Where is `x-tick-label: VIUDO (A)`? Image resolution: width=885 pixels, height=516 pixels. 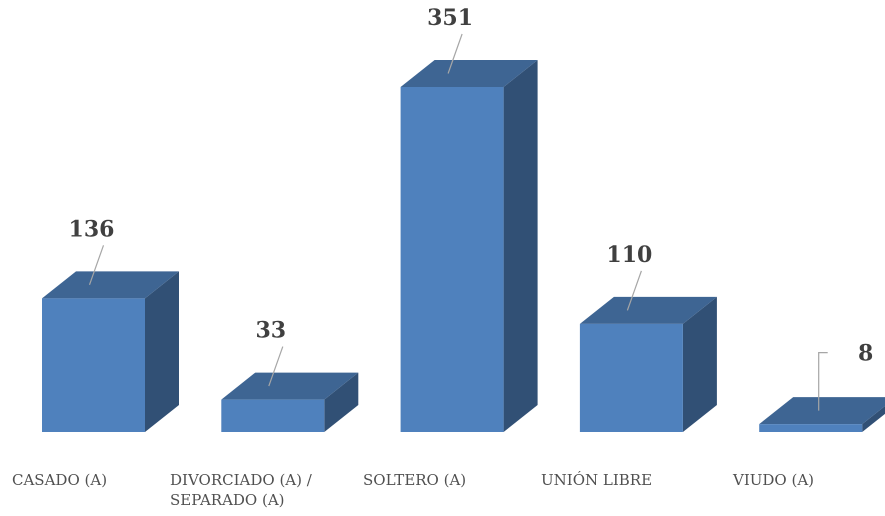 x-tick-label: VIUDO (A) is located at coordinates (774, 480).